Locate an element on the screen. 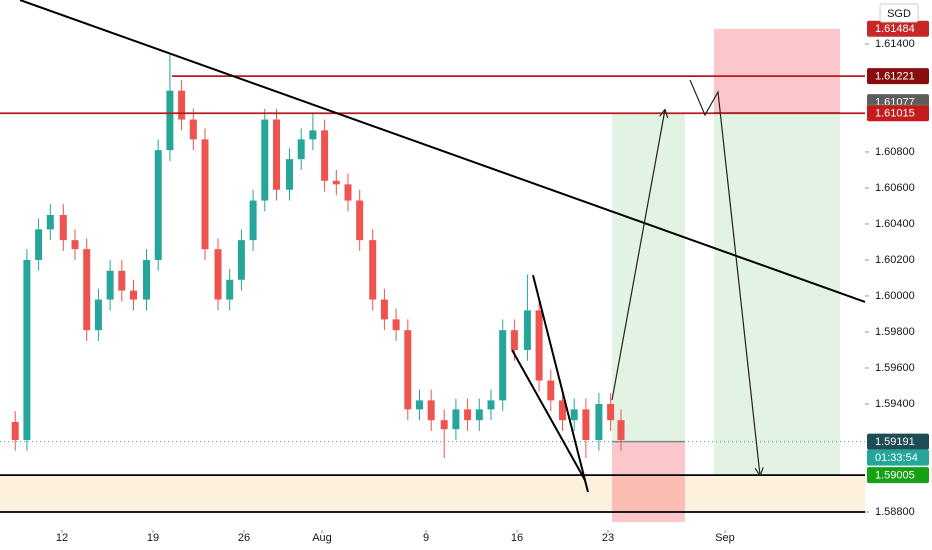 Image resolution: width=932 pixels, height=550 pixels. y-tick-label: 1.60600 is located at coordinates (895, 188).